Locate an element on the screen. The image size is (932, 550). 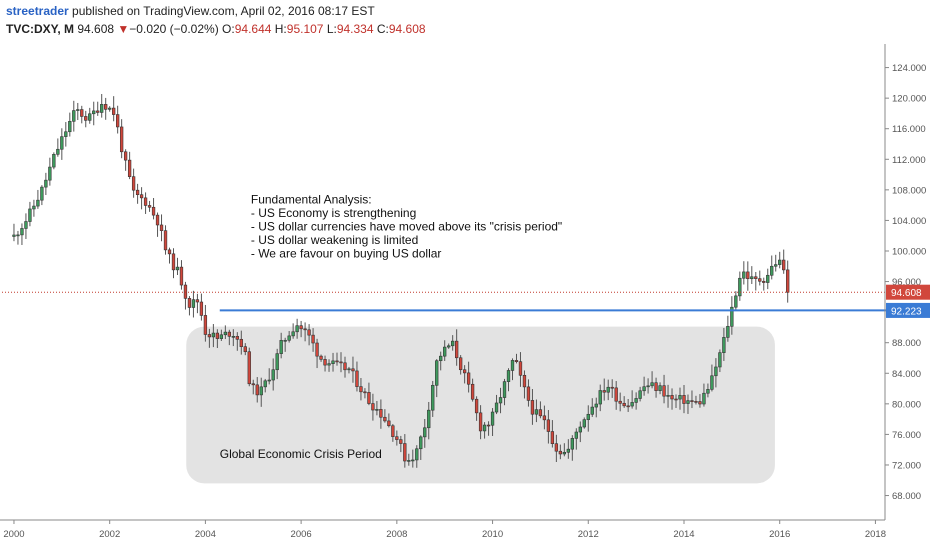
y-tick-label: 96.000 is located at coordinates (906, 282).